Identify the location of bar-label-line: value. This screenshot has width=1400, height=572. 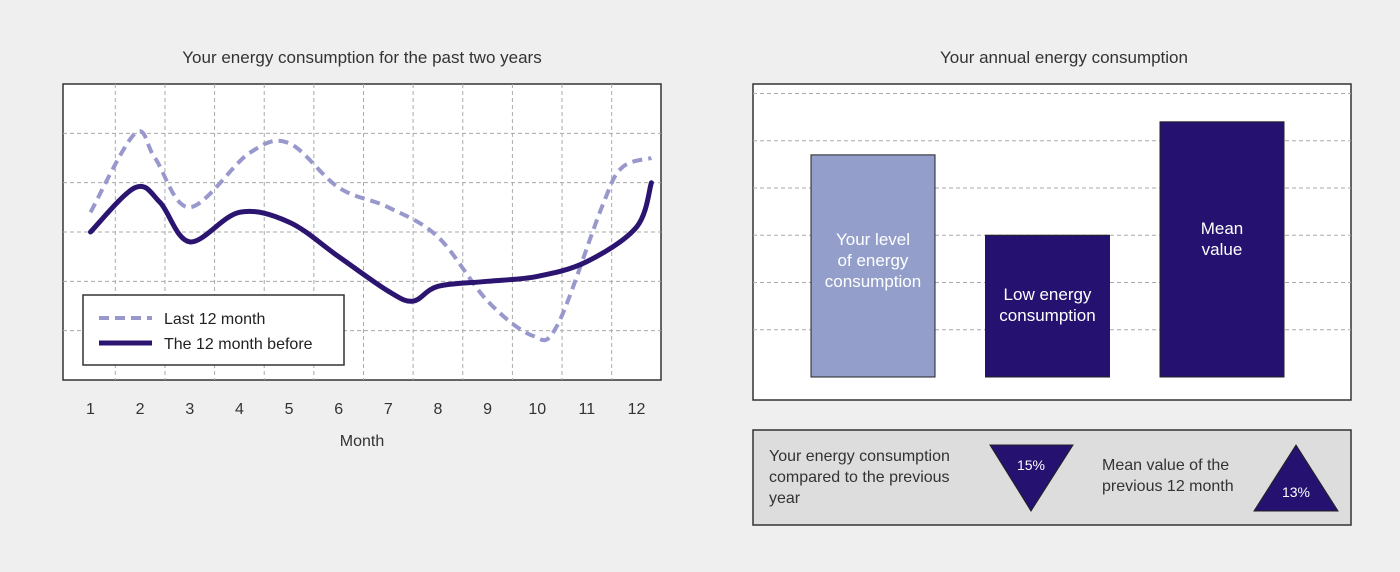
(1222, 249).